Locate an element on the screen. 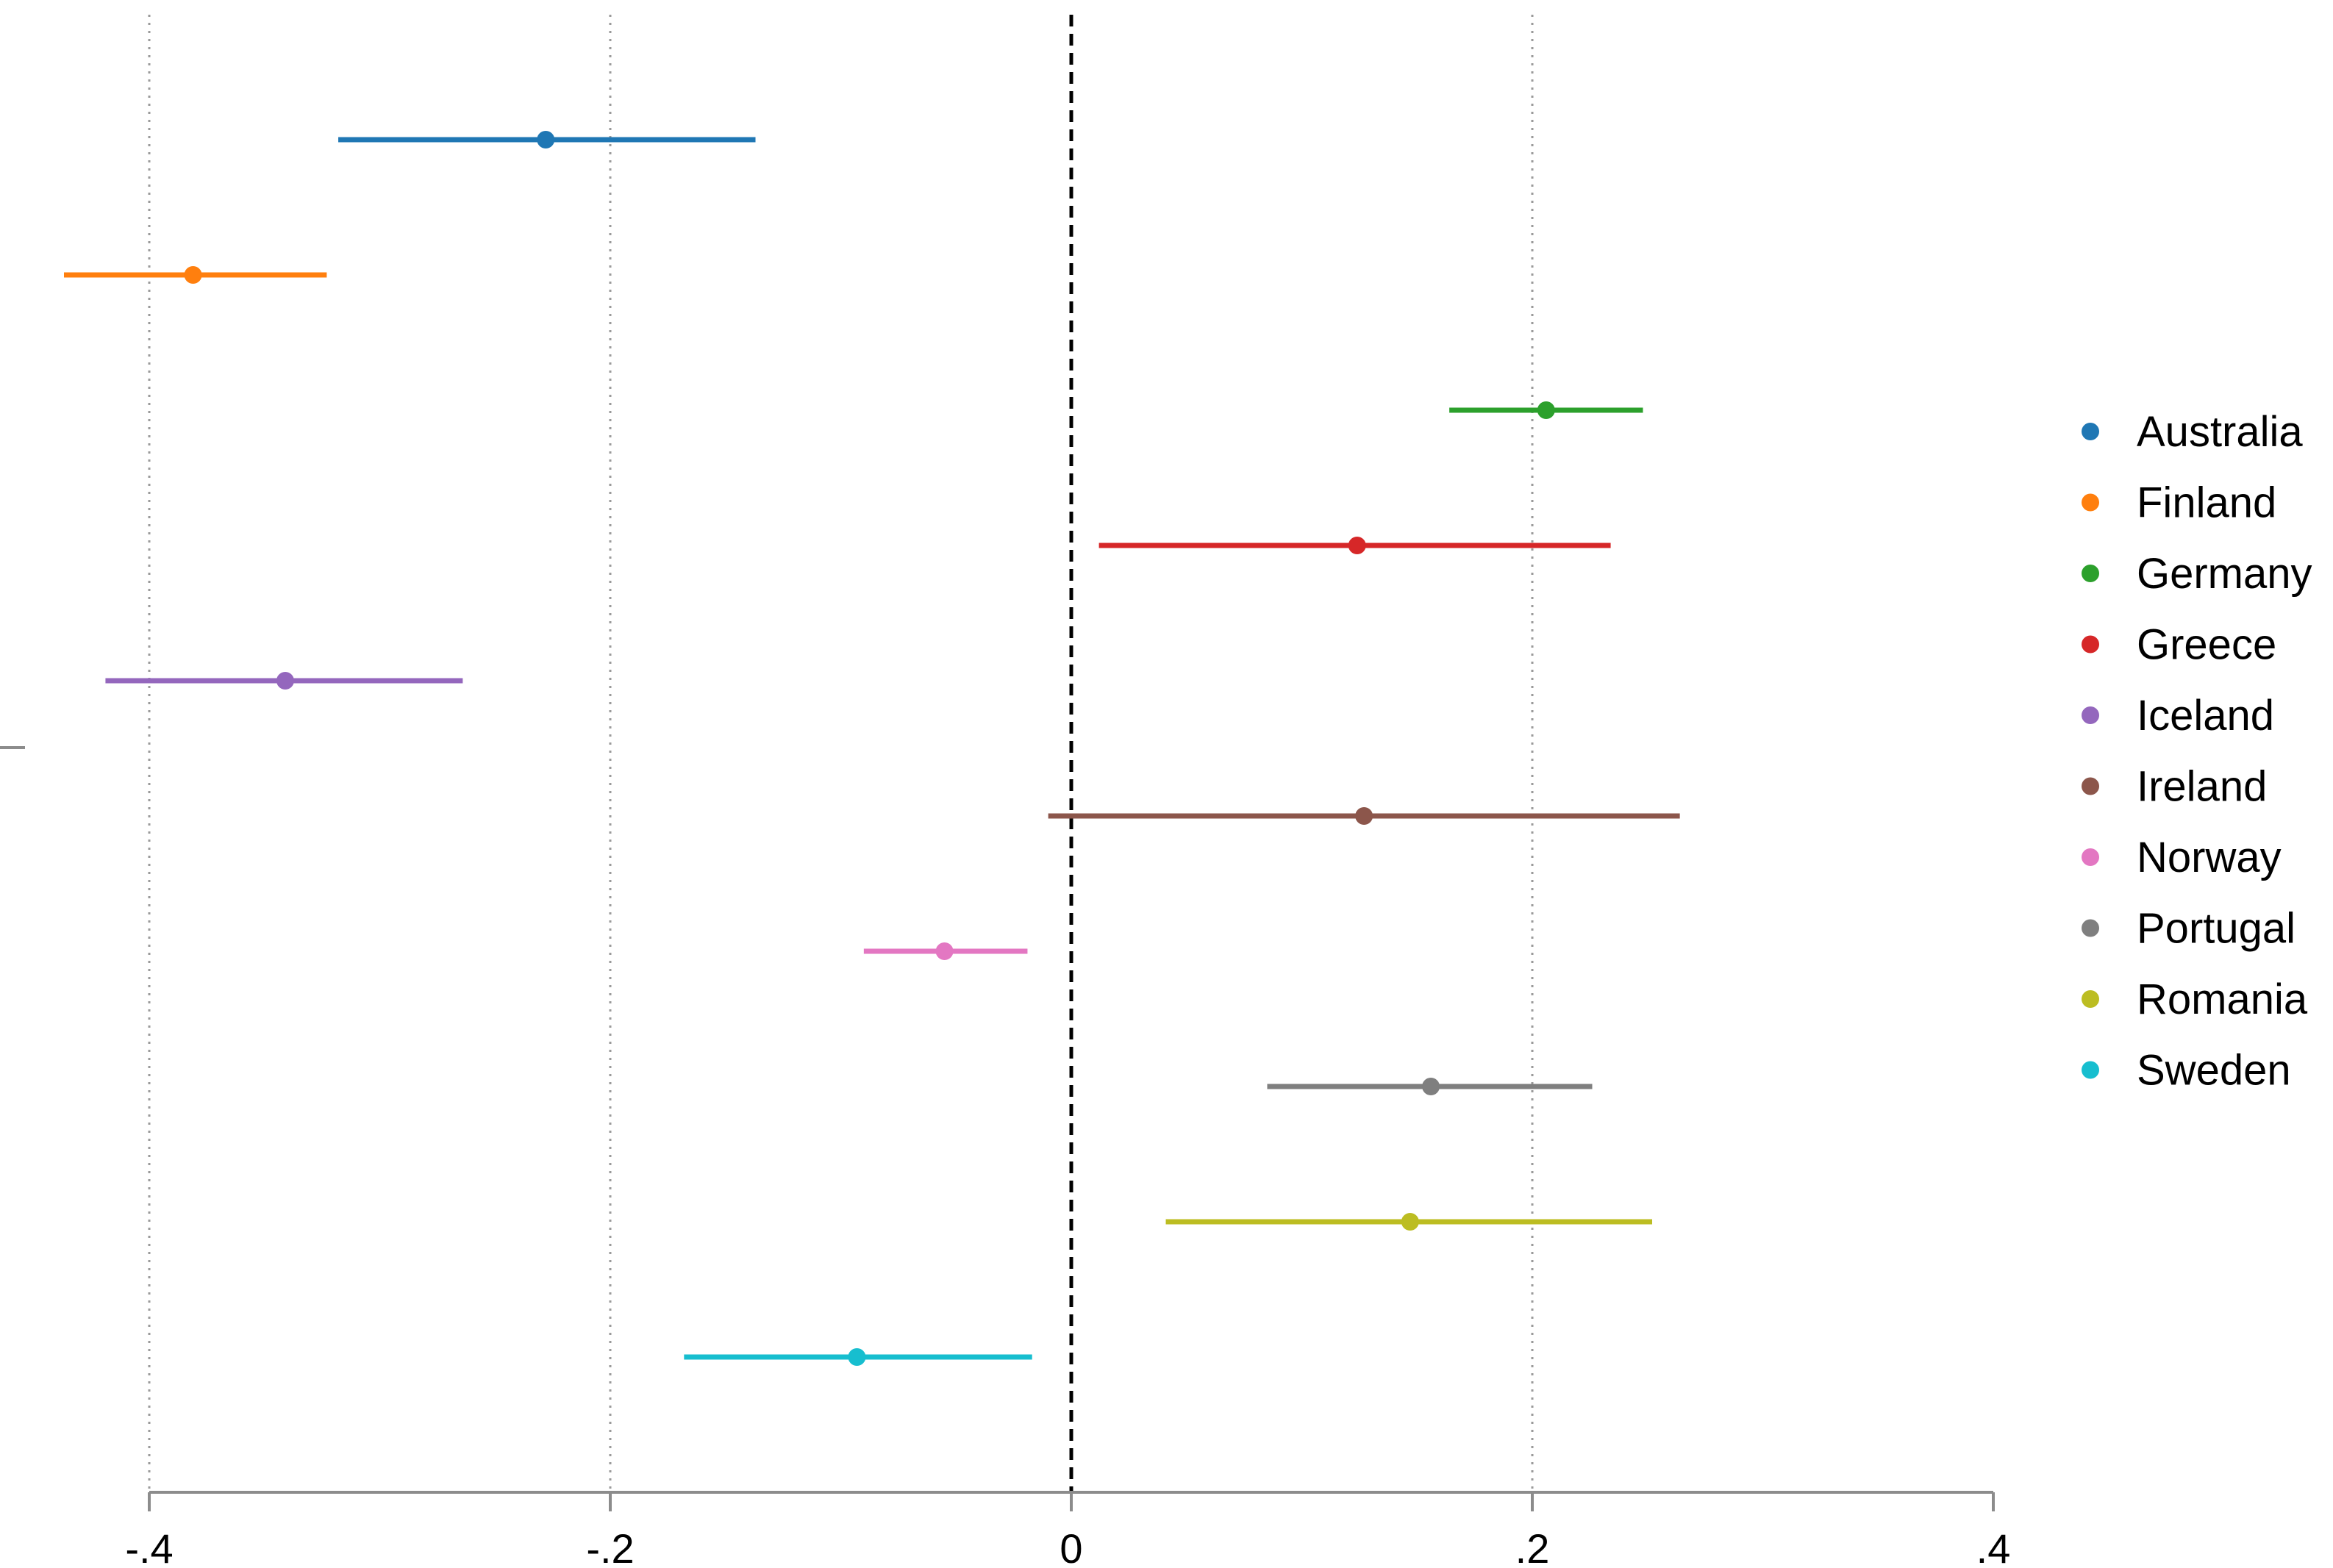  legend-item-germany: Germany is located at coordinates (2197, 574).